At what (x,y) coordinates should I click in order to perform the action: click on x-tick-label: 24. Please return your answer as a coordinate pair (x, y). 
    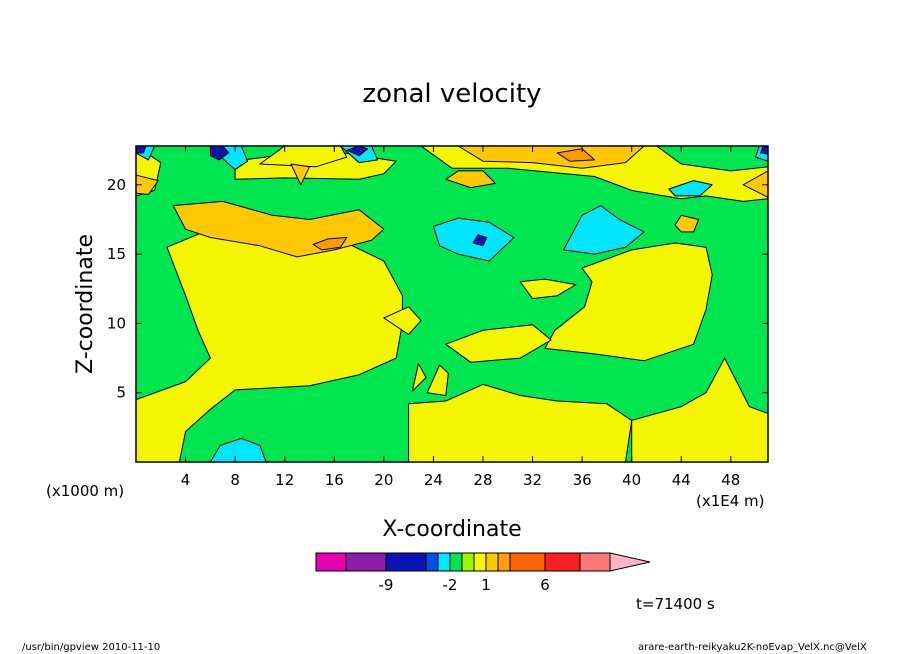
    Looking at the image, I should click on (433, 480).